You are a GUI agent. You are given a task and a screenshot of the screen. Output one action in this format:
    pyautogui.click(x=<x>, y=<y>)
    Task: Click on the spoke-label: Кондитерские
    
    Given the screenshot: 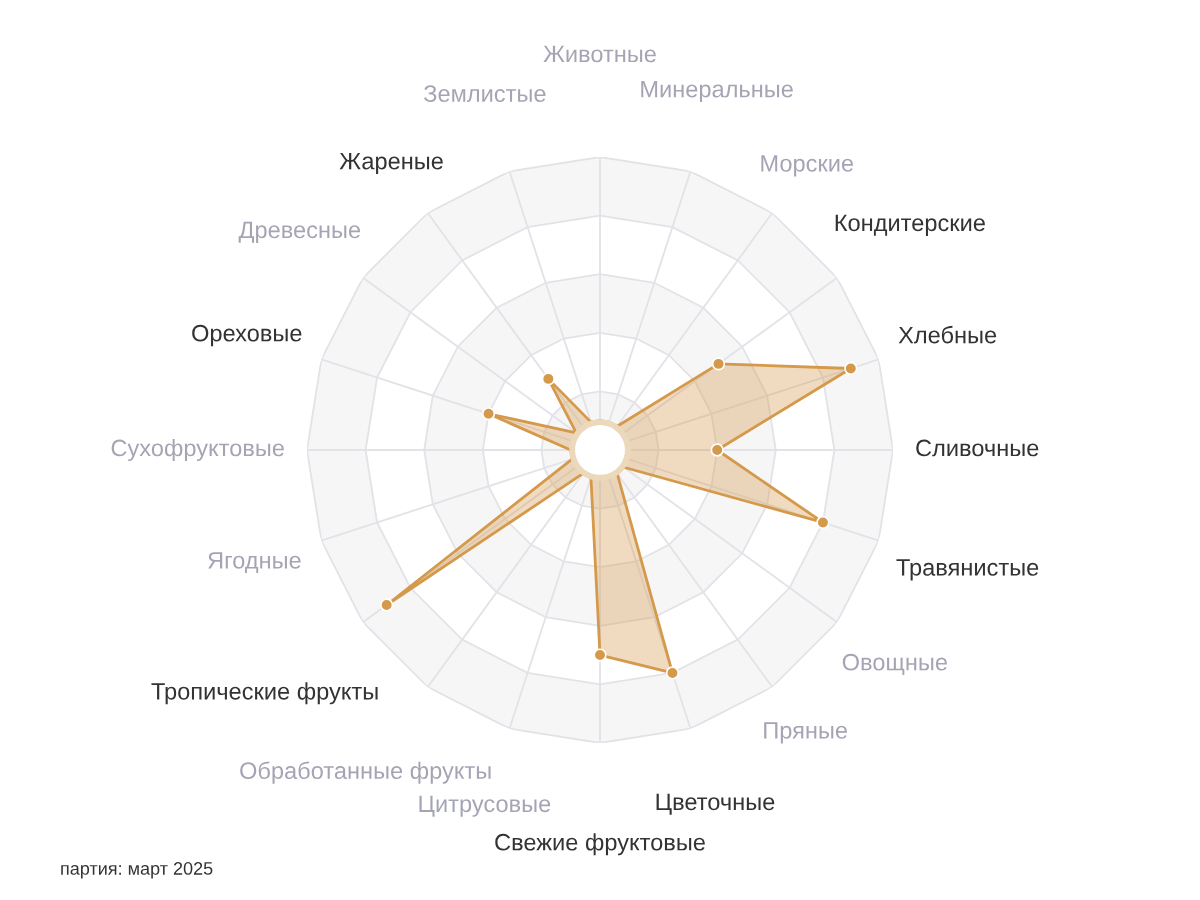 What is the action you would take?
    pyautogui.click(x=910, y=225)
    